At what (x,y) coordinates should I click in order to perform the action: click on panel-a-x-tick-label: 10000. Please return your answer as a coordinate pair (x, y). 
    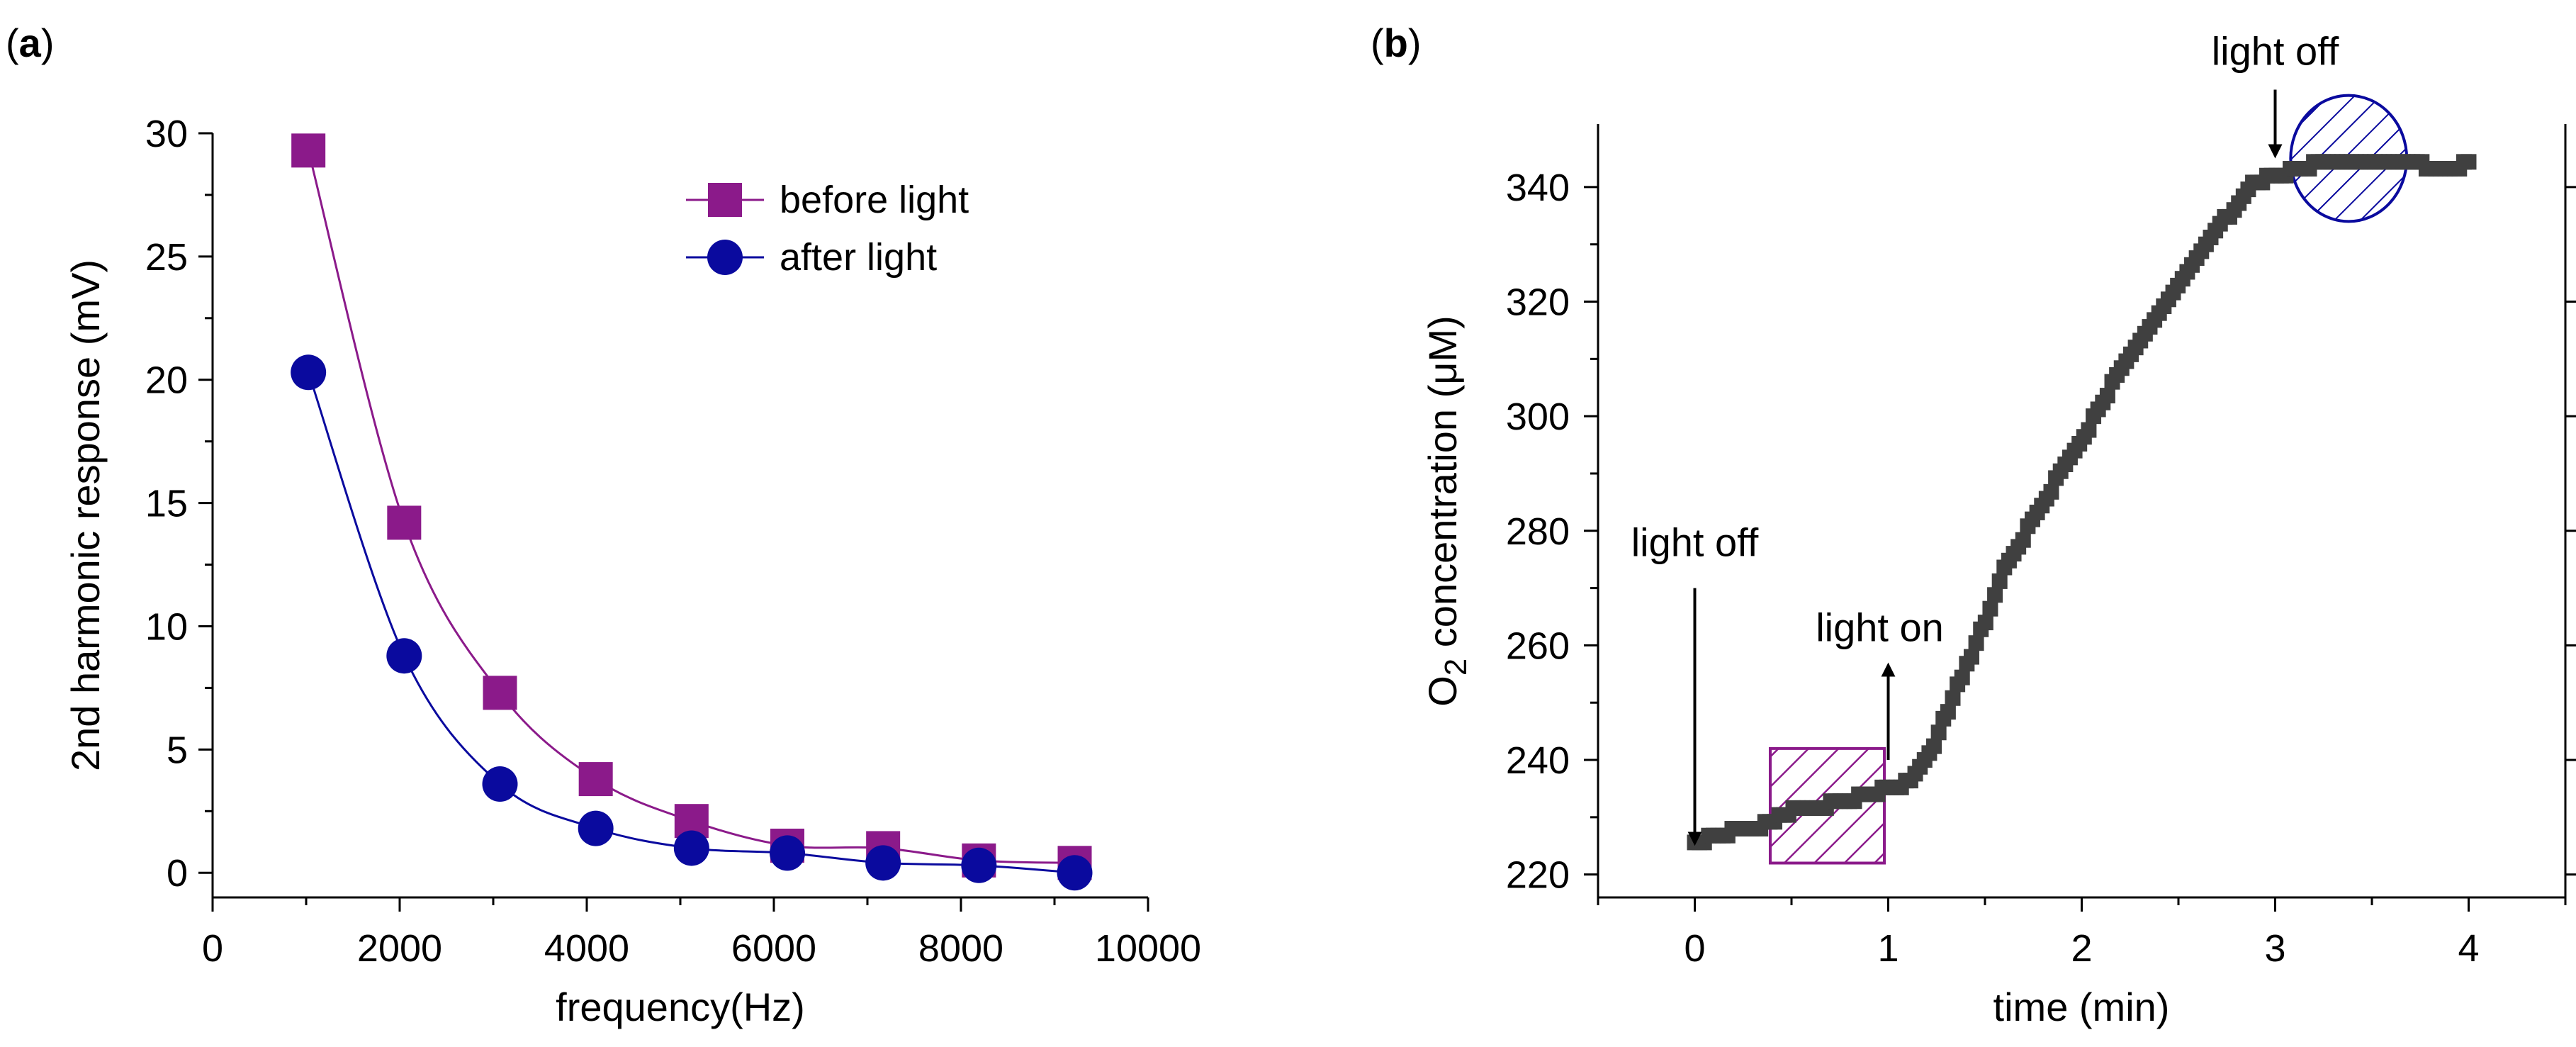
    Looking at the image, I should click on (1148, 948).